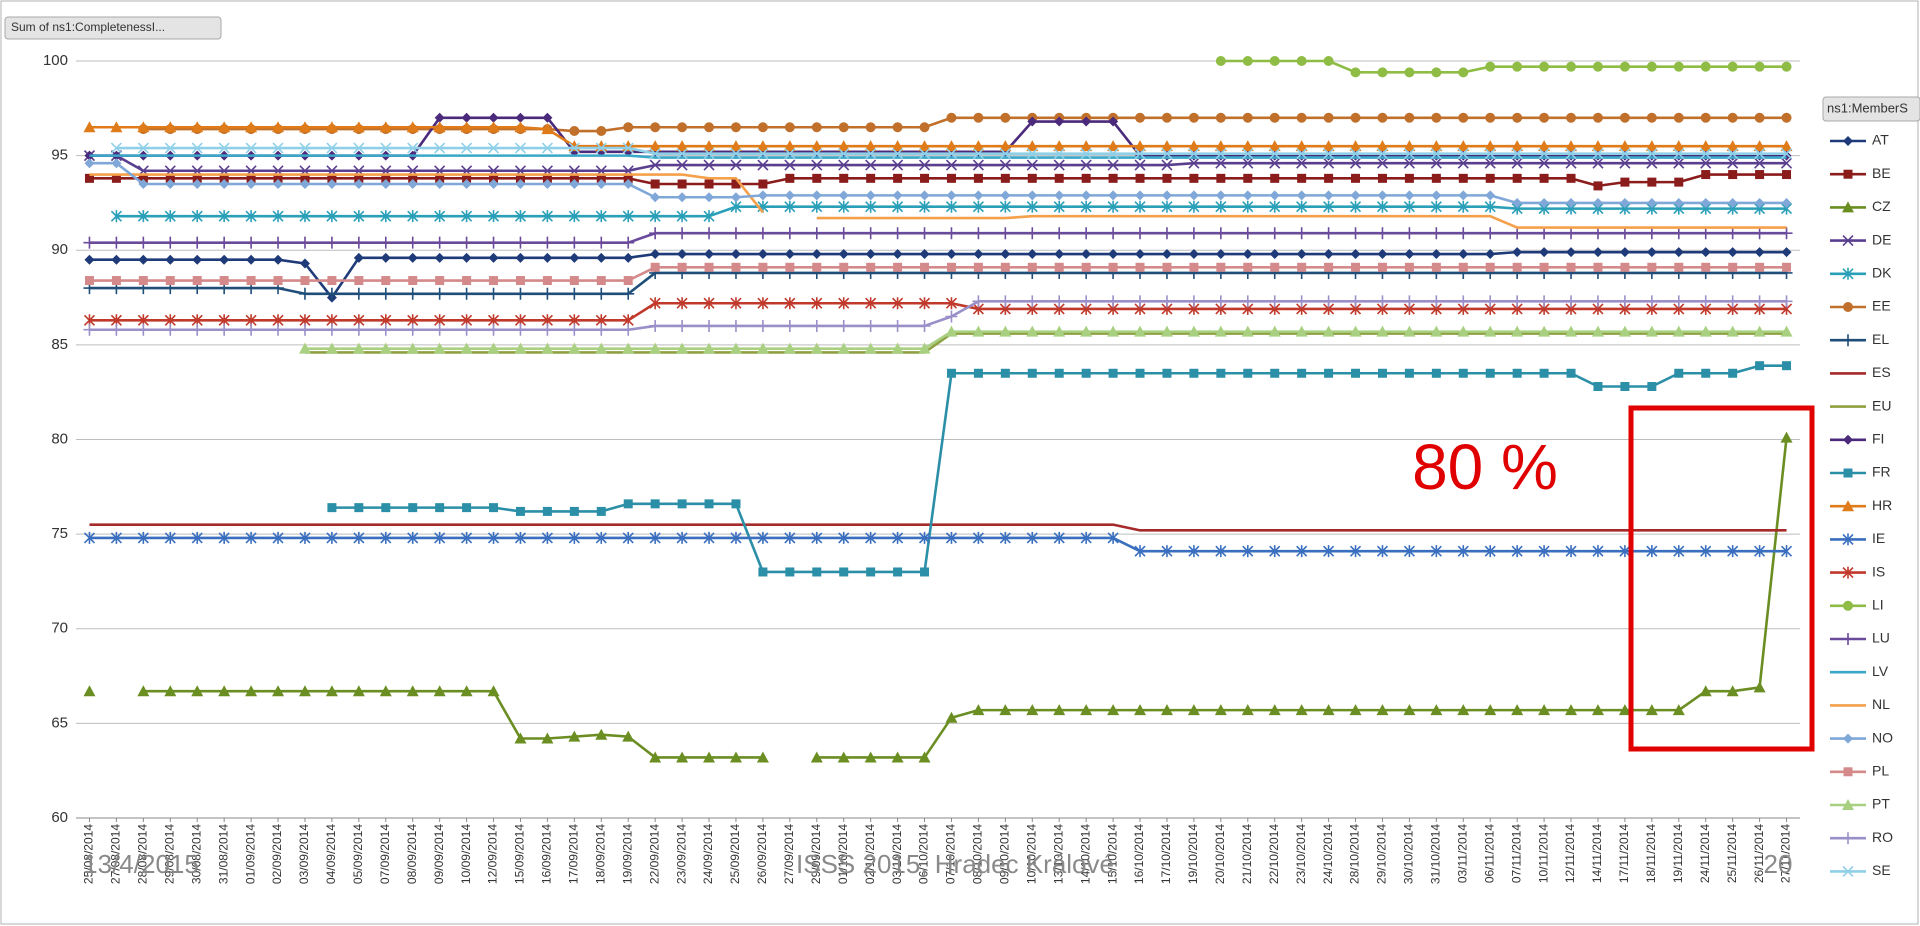 This screenshot has height=926, width=1920. What do you see at coordinates (1881, 405) in the screenshot?
I see `legend-label: EU` at bounding box center [1881, 405].